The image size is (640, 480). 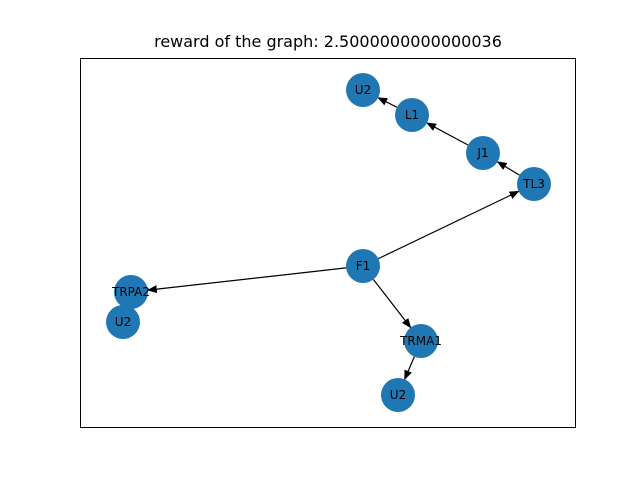 I want to click on node-u2_left: U2, so click(x=123, y=322).